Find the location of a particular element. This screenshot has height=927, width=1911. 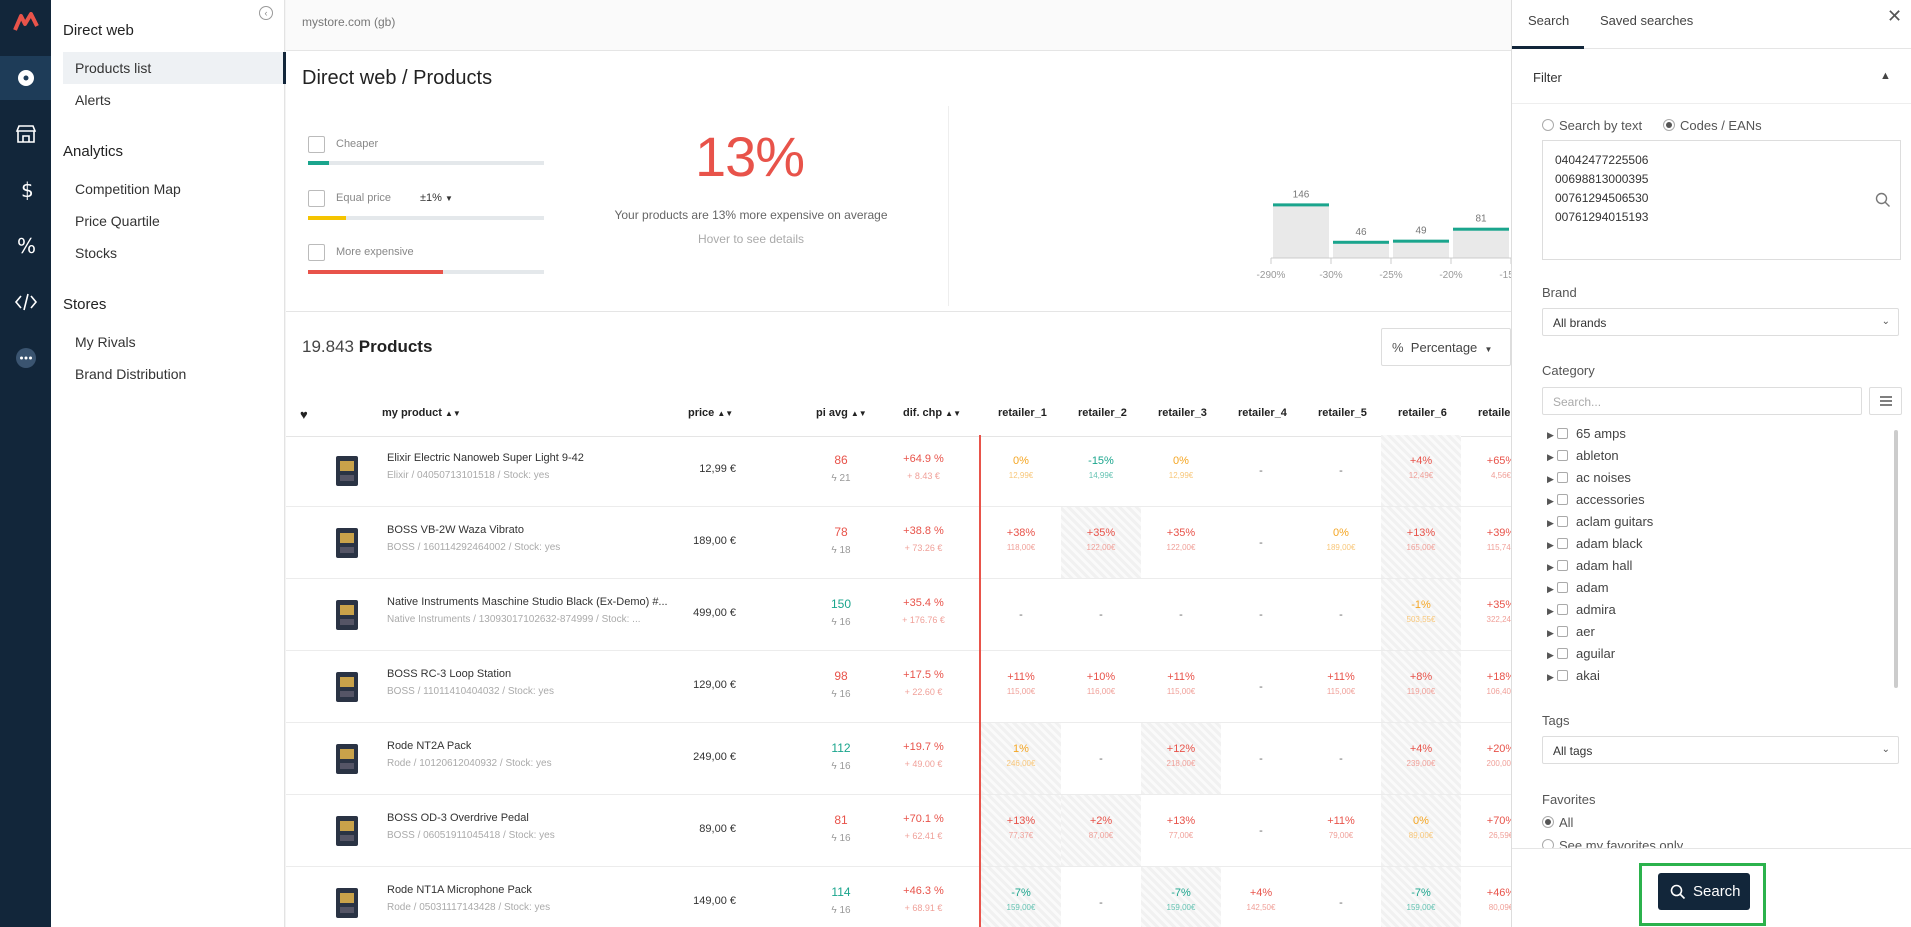

nav-item-products-list: Products list is located at coordinates (174, 68).